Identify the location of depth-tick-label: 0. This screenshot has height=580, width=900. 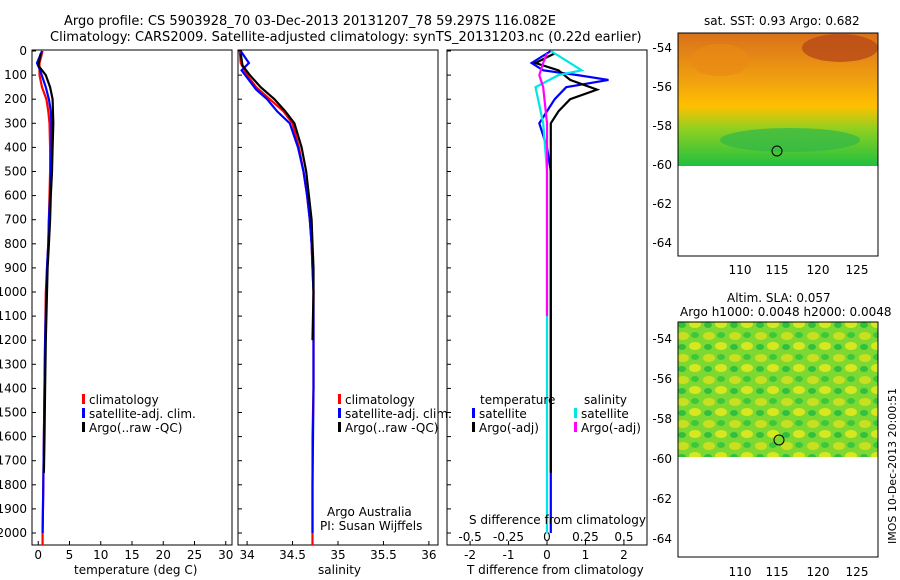
(23, 51).